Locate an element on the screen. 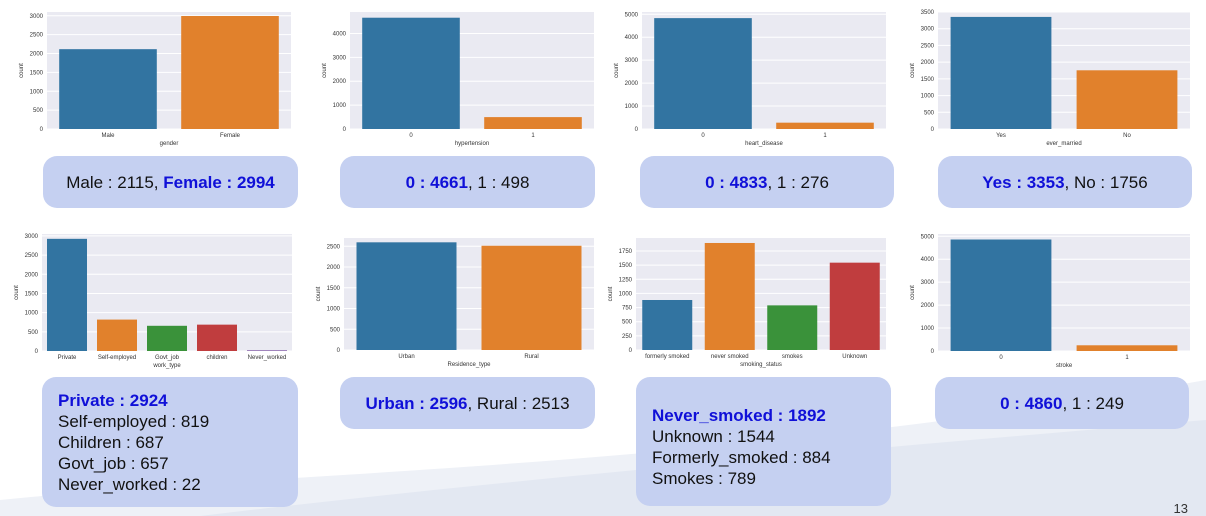 This screenshot has height=516, width=1206. x-axis-label: smoking_status is located at coordinates (761, 365).